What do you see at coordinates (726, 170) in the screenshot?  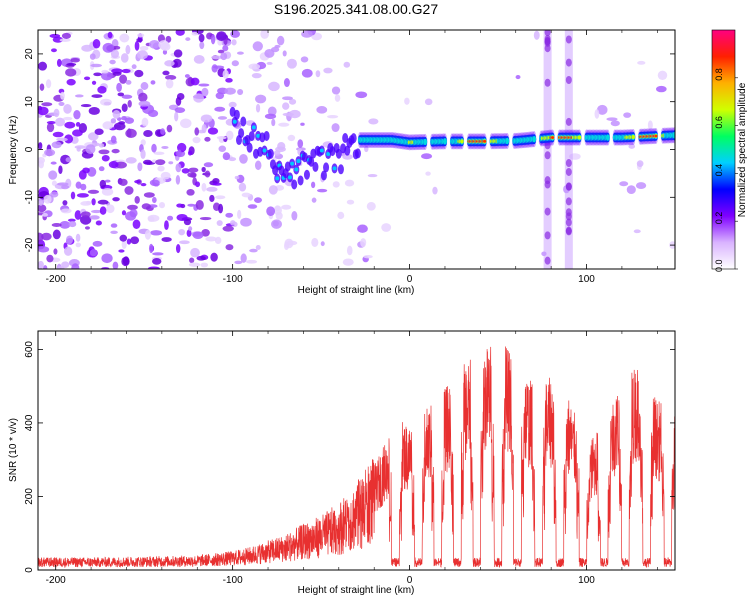 I see `colorbar-ticks: 0.0 0.2 0.4 0.6 0.8` at bounding box center [726, 170].